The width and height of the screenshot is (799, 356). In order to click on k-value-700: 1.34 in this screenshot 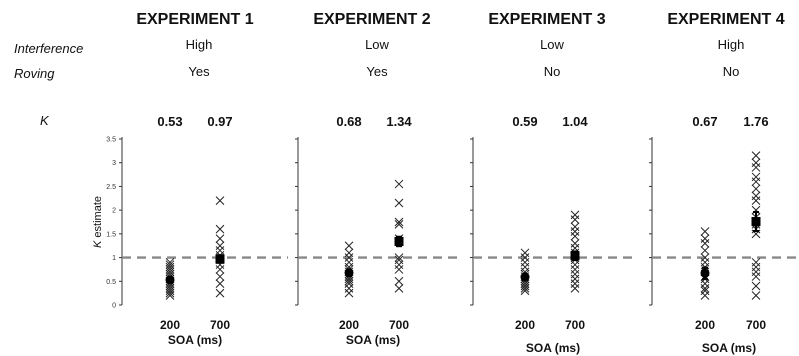, I will do `click(399, 121)`.